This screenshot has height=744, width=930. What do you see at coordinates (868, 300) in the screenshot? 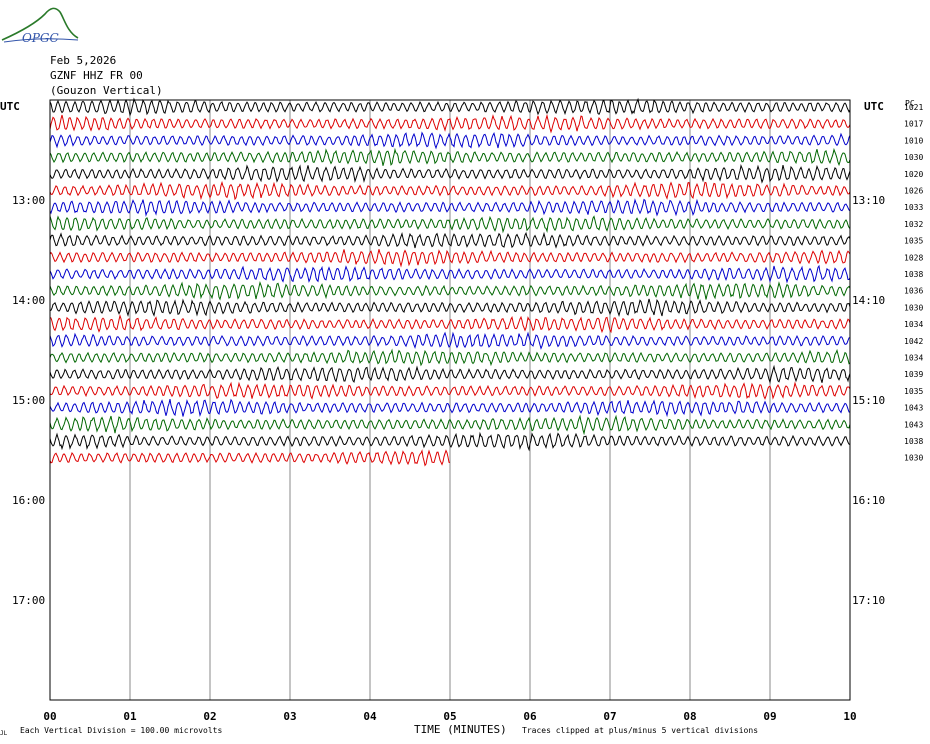
I see `hour-label-right: 14:10` at bounding box center [868, 300].